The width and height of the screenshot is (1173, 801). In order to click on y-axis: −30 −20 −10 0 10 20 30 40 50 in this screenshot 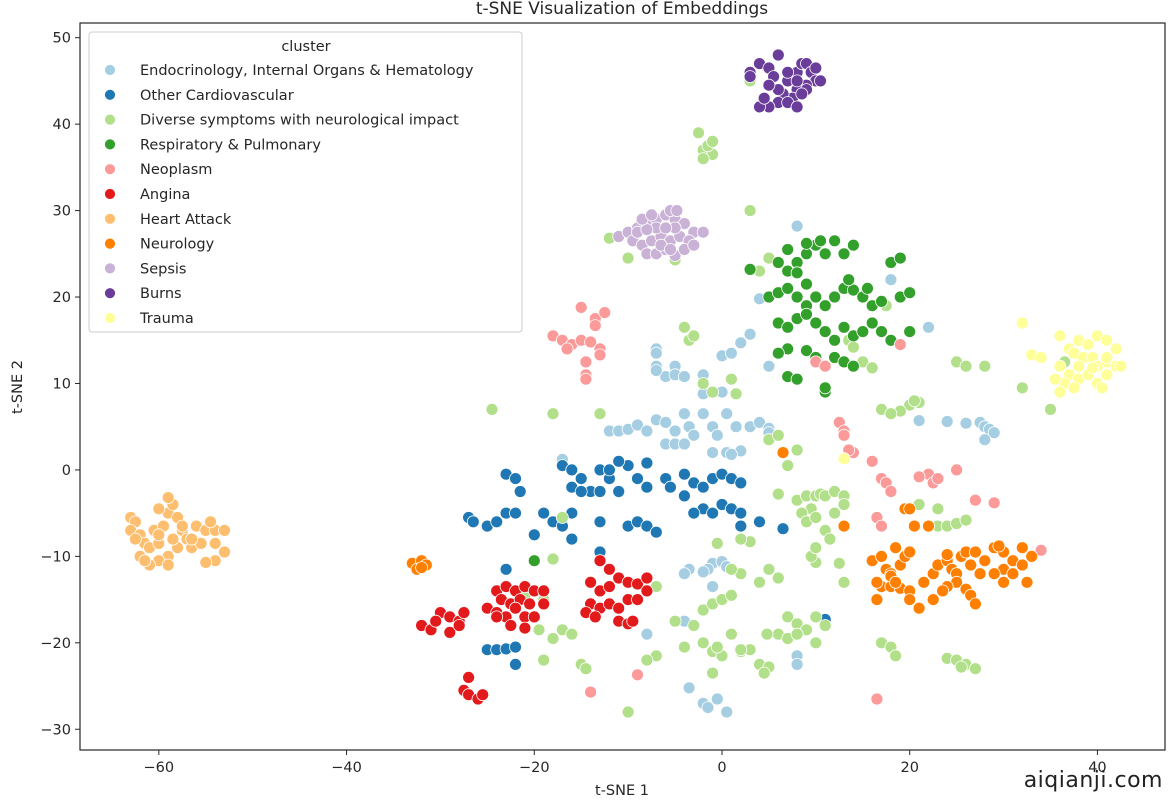, I will do `click(60, 384)`.